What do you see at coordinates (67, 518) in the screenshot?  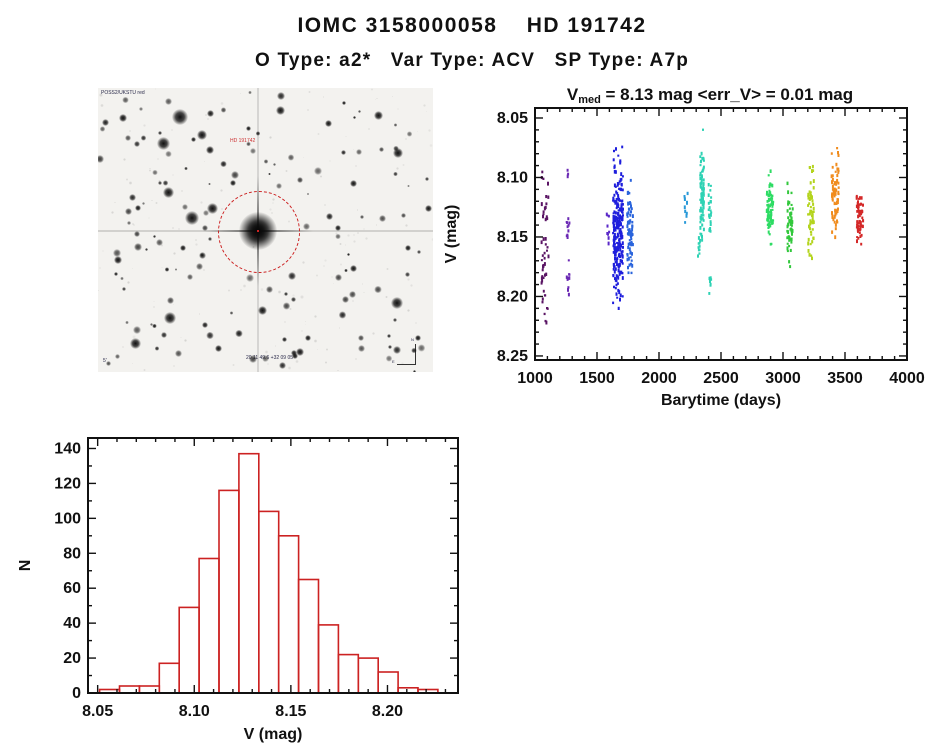 I see `y-tick-label: 100` at bounding box center [67, 518].